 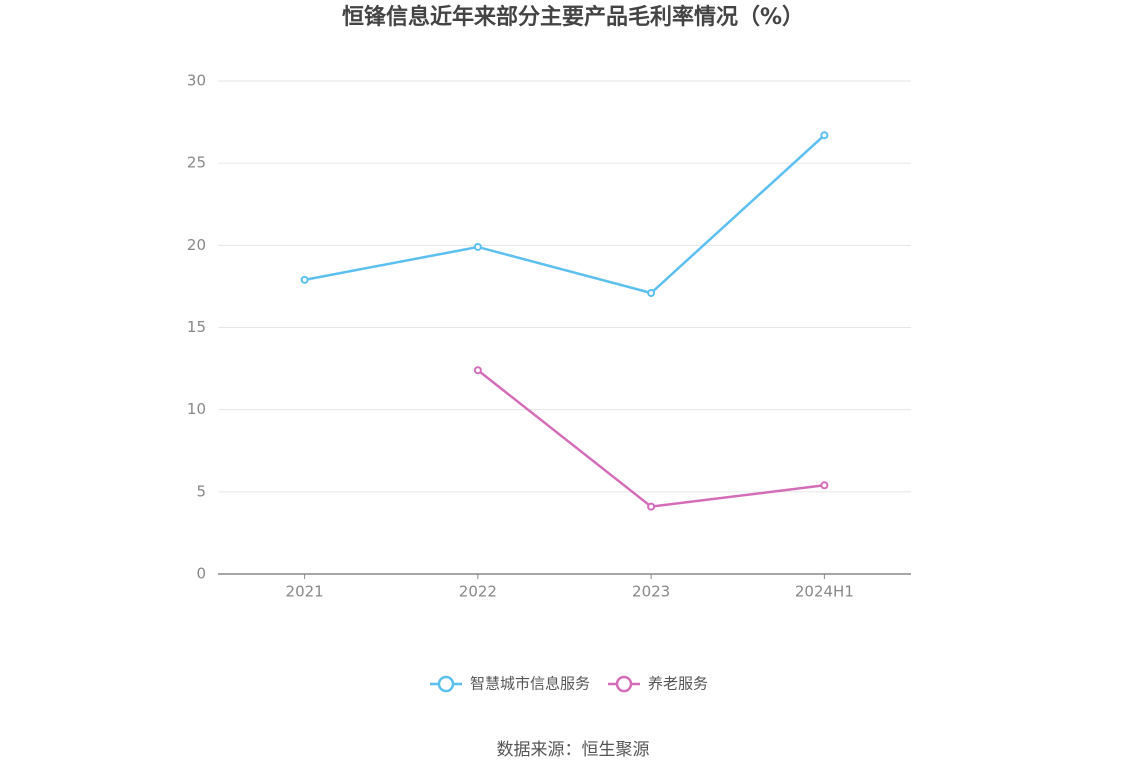 What do you see at coordinates (201, 574) in the screenshot?
I see `y-tick-label: 0` at bounding box center [201, 574].